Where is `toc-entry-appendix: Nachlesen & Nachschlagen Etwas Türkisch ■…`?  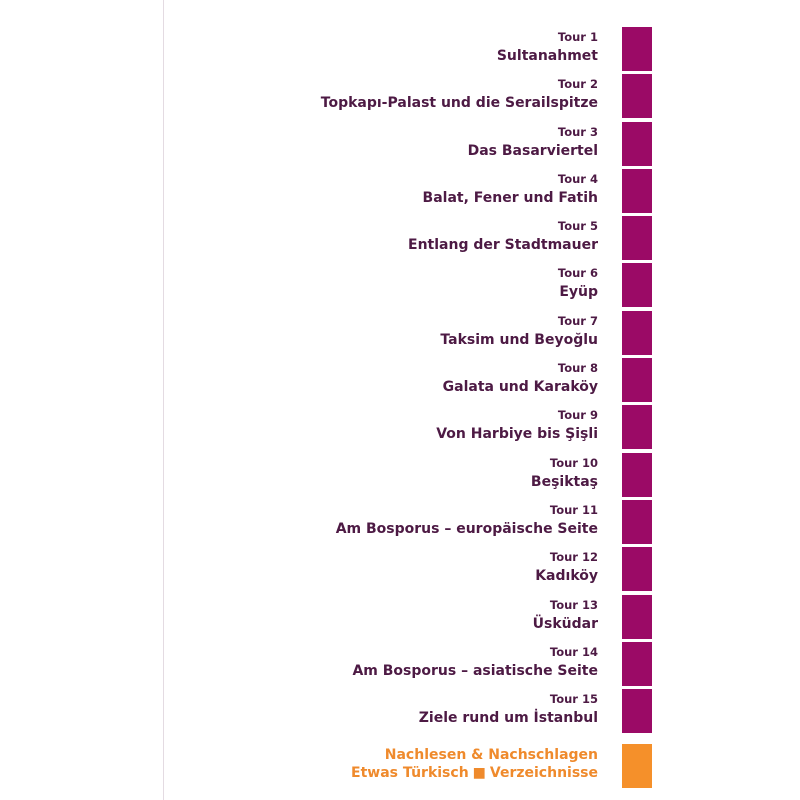 toc-entry-appendix: Nachlesen & Nachschlagen Etwas Türkisch ■… is located at coordinates (400, 762).